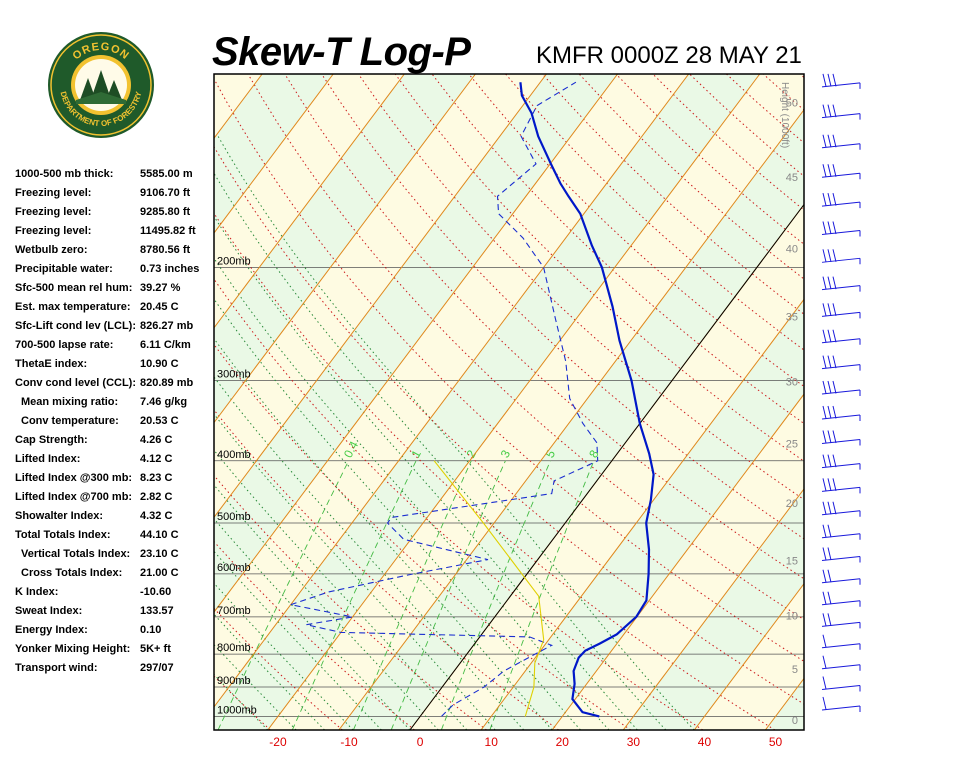 The image size is (960, 768). Describe the element at coordinates (51, 630) in the screenshot. I see `index-label: Energy Index:` at that location.